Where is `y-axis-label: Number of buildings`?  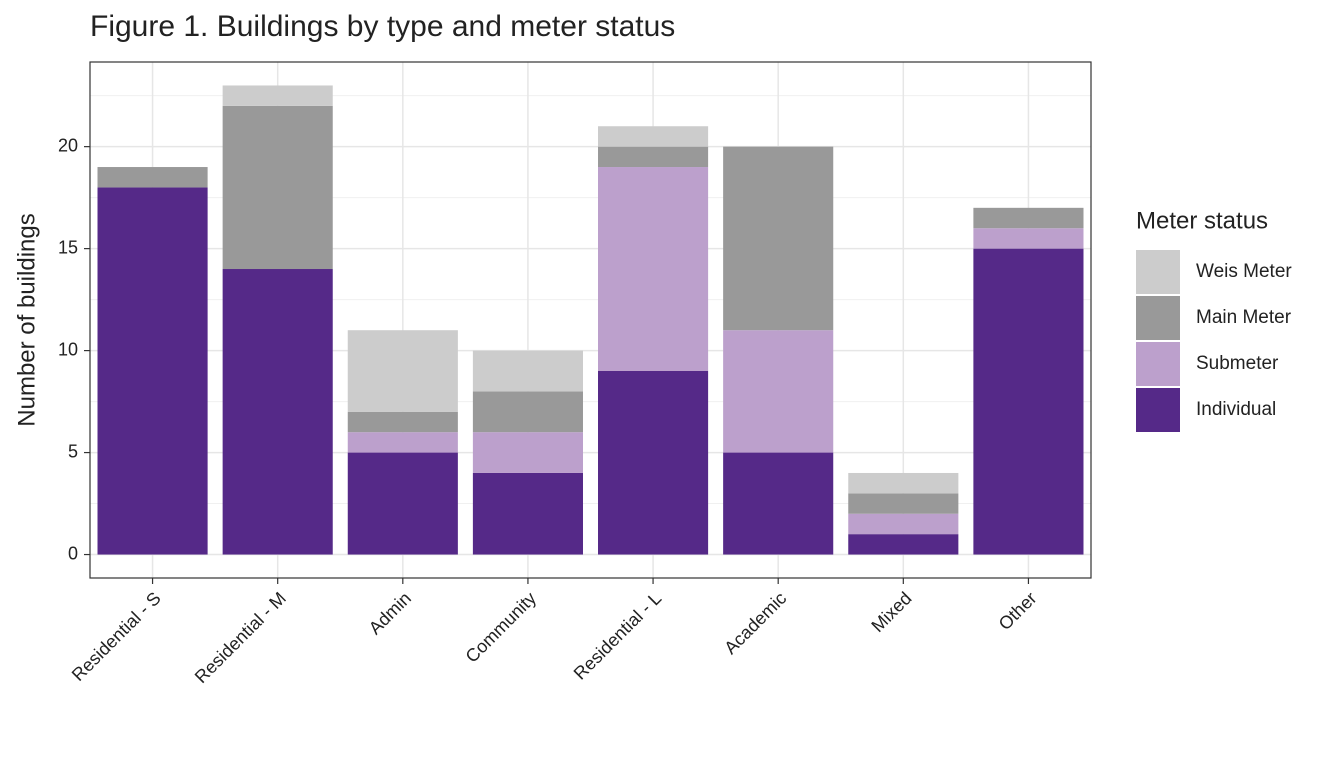 y-axis-label: Number of buildings is located at coordinates (26, 319).